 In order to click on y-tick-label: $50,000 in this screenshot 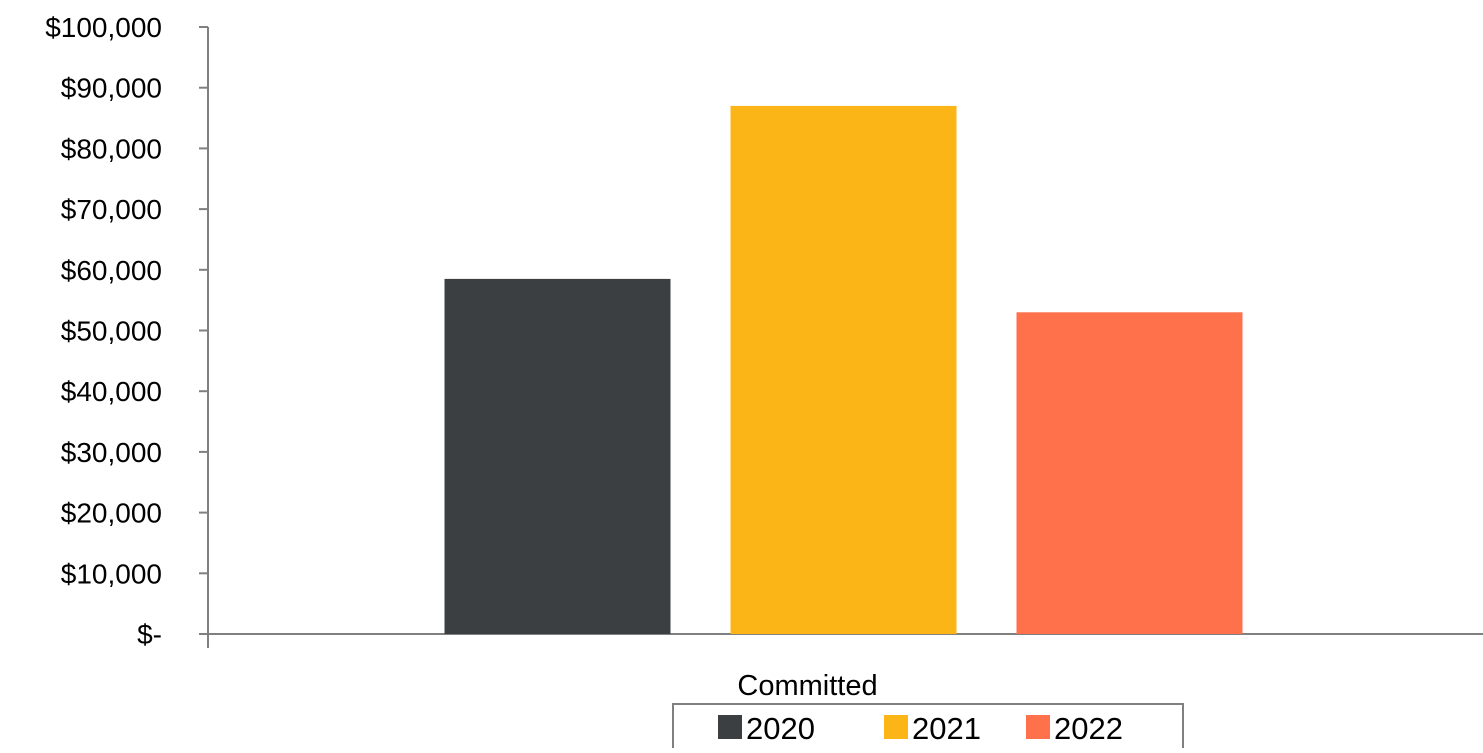, I will do `click(111, 331)`.